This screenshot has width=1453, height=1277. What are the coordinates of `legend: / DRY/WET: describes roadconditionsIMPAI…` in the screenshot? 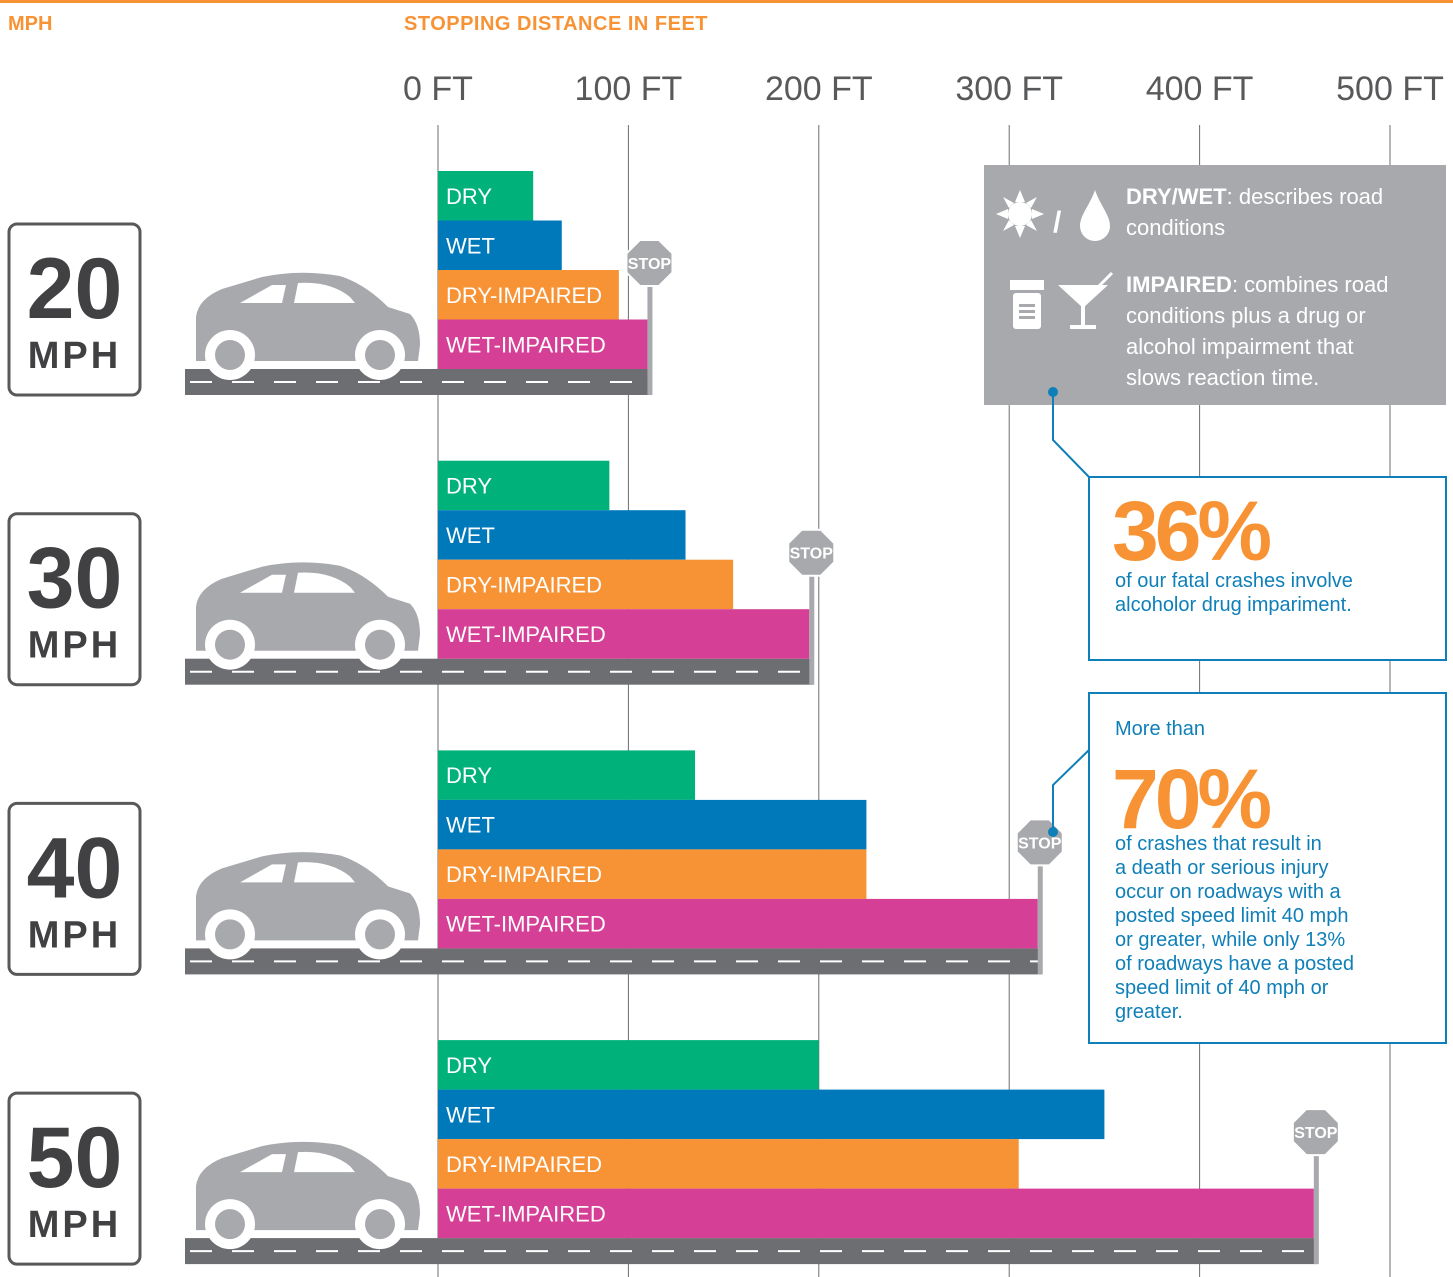 It's located at (1215, 285).